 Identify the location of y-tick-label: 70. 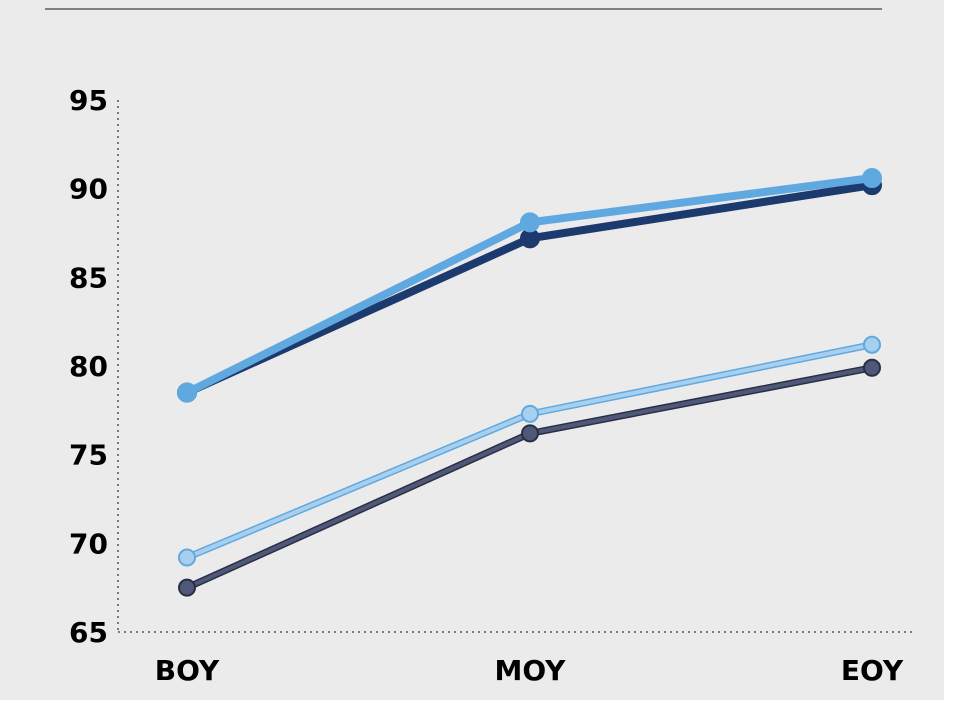
(88, 543).